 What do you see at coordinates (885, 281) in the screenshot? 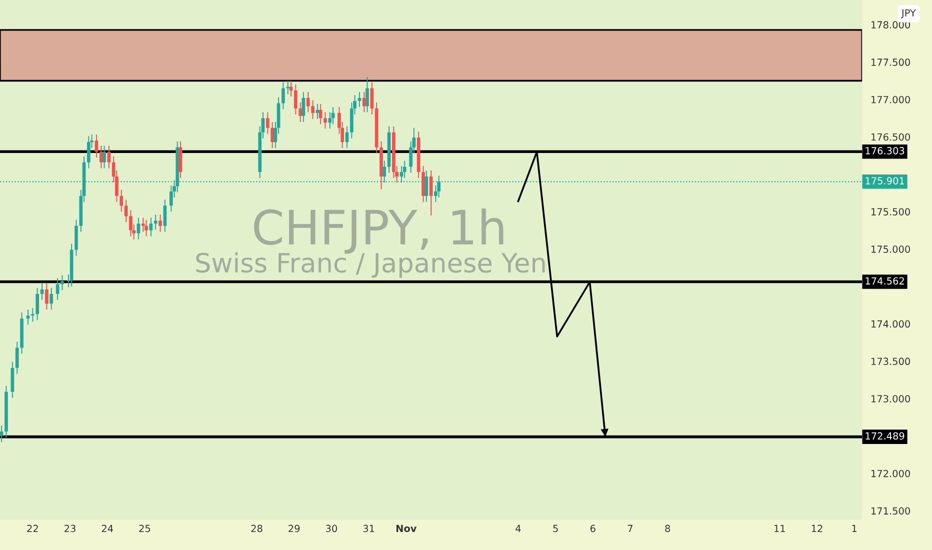
I see `ref-line-label: 174.562` at bounding box center [885, 281].